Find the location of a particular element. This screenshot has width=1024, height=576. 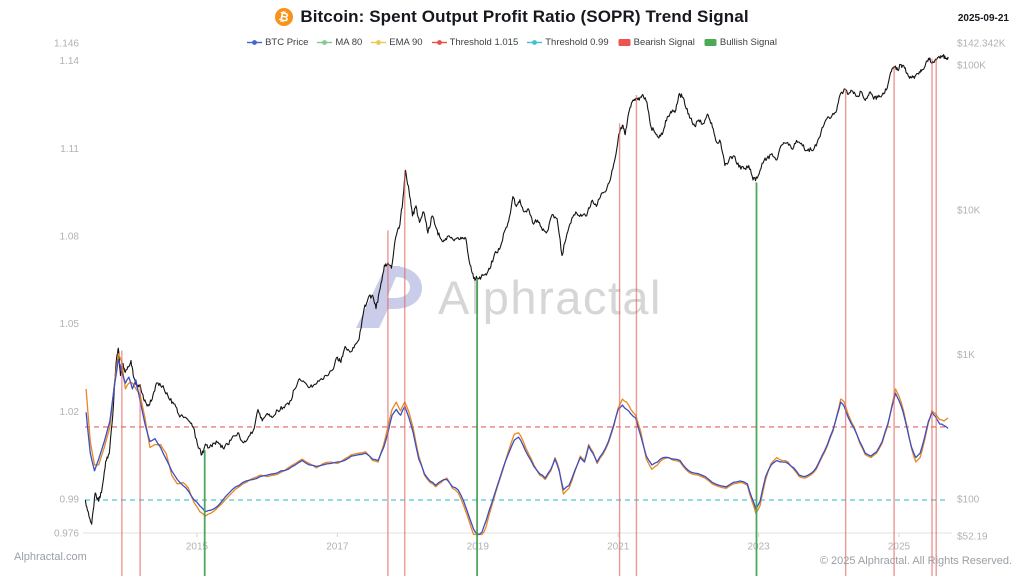

legend-item-threshold-1-015: Threshold 1.015 is located at coordinates (475, 42).